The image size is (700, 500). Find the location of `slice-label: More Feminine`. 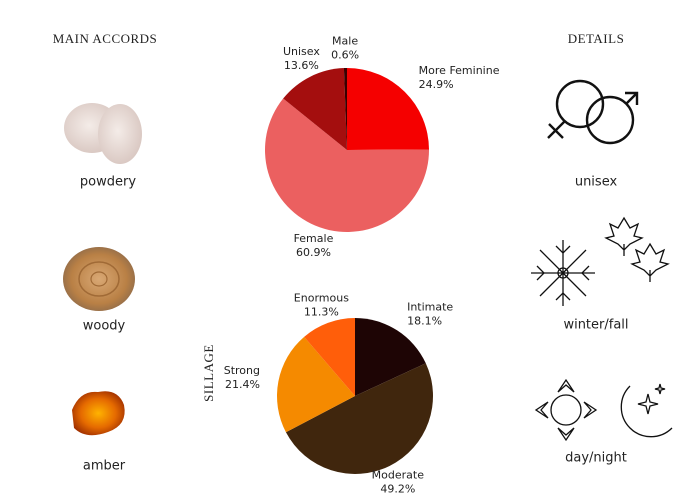

slice-label: More Feminine is located at coordinates (459, 70).